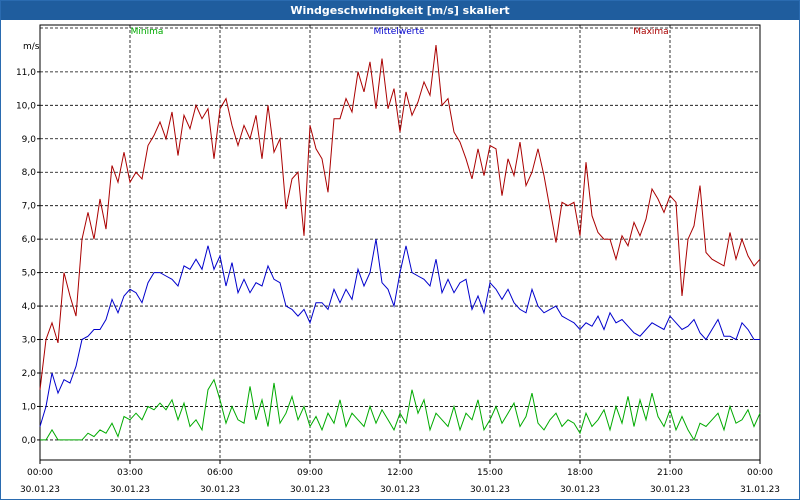 This screenshot has height=500, width=800. What do you see at coordinates (650, 32) in the screenshot?
I see `legend-maxima: Maxima` at bounding box center [650, 32].